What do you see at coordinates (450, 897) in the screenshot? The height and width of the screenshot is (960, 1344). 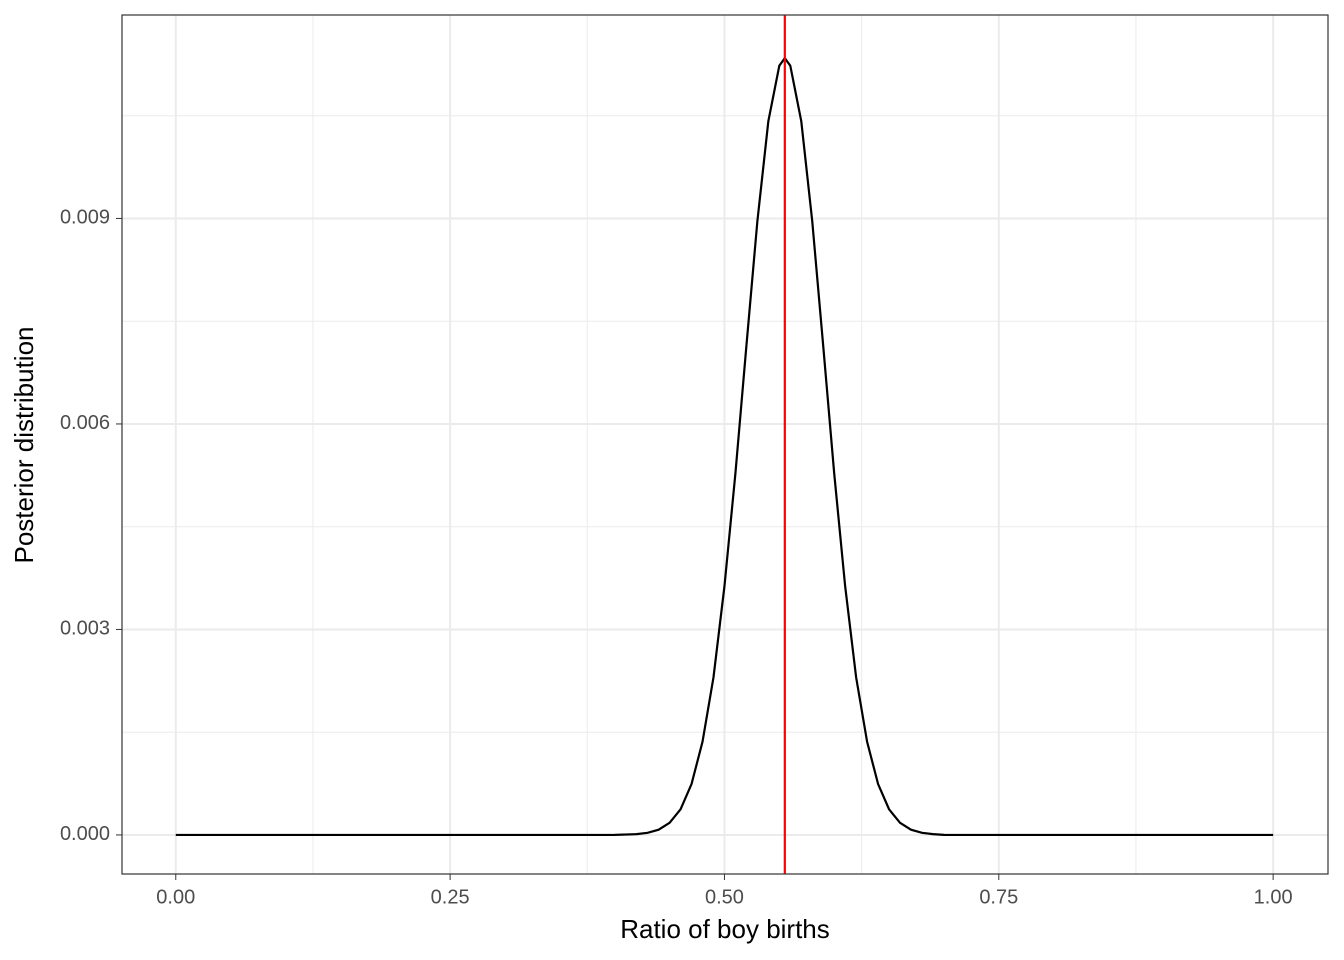 I see `x-tick-label: 0.25` at bounding box center [450, 897].